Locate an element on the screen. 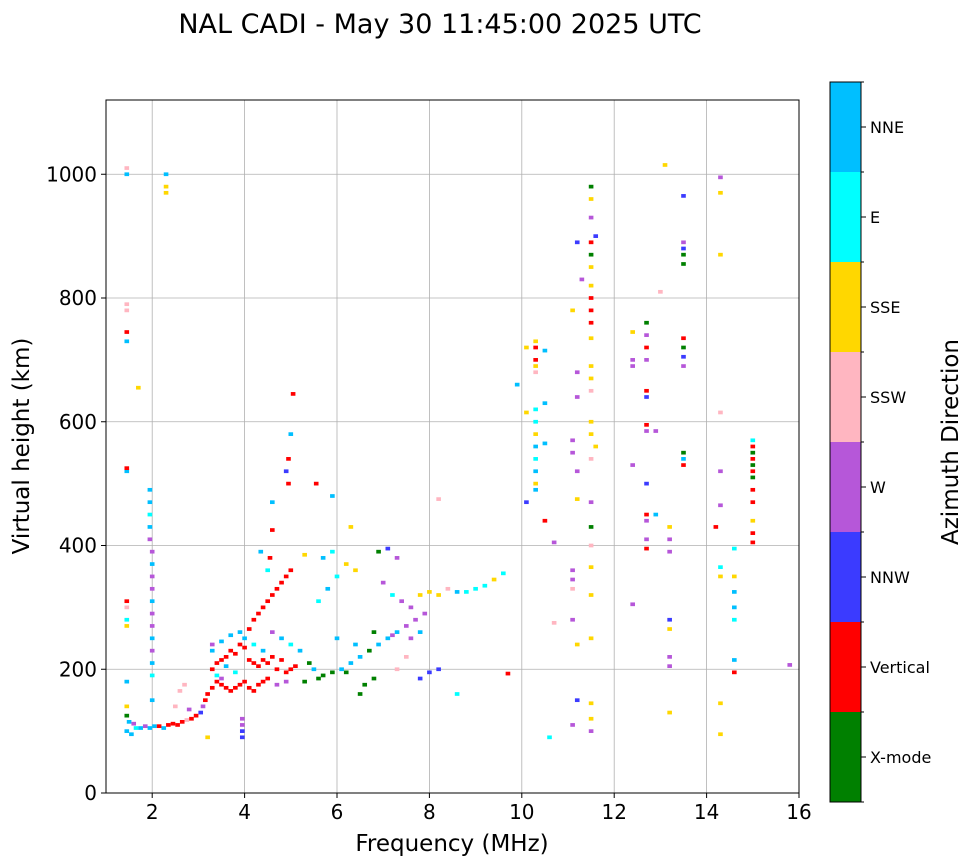 The width and height of the screenshot is (972, 865). x-axis-ticks: 2 4 6 8 10 12 14 16 is located at coordinates (479, 808).